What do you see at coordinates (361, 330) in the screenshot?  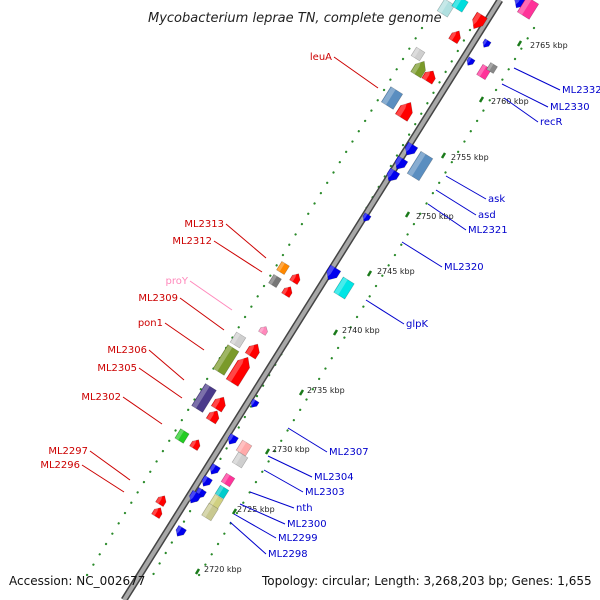 I see `tick-label: 2740 kbp` at bounding box center [361, 330].